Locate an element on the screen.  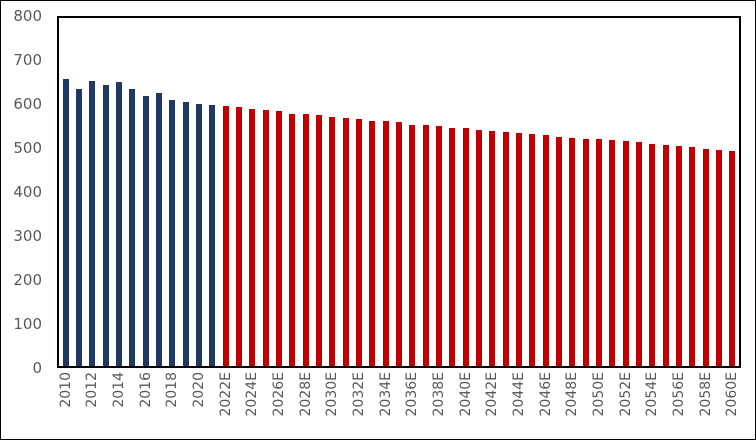
y-tick-label: 800 is located at coordinates (27, 16).